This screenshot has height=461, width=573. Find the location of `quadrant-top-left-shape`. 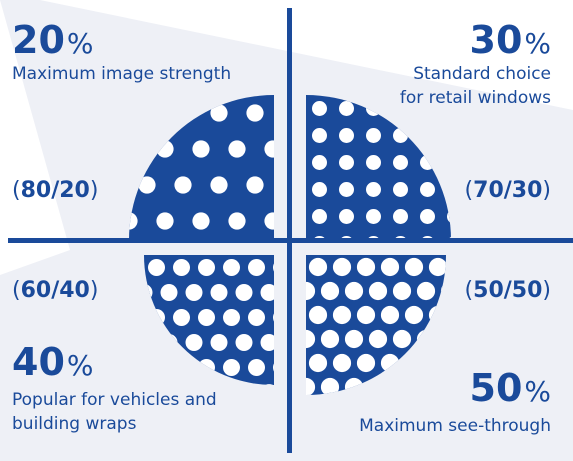

quadrant-top-left-shape is located at coordinates (201, 167).